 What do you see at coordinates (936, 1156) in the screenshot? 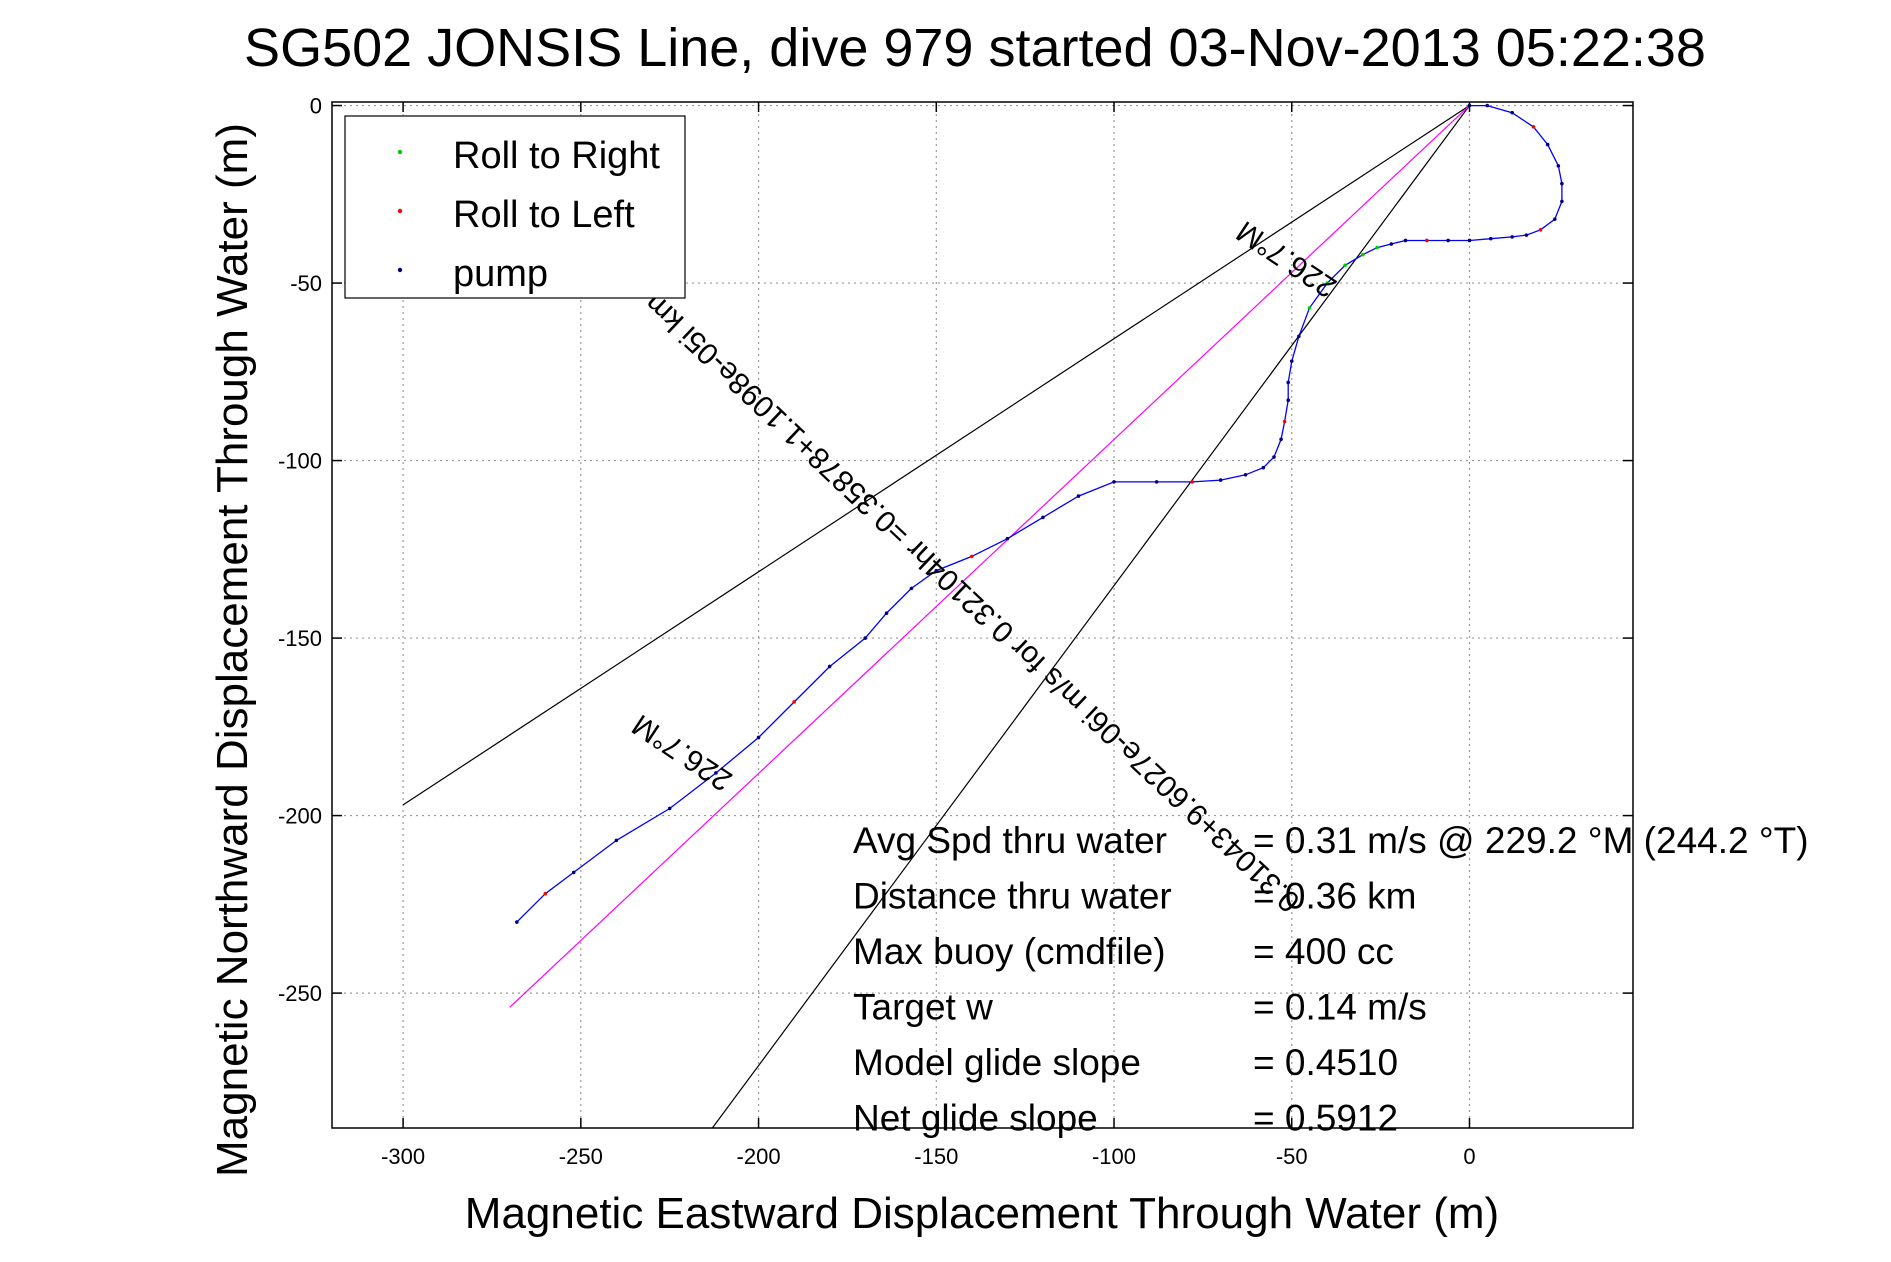
I see `x-tick-label: -150` at bounding box center [936, 1156].